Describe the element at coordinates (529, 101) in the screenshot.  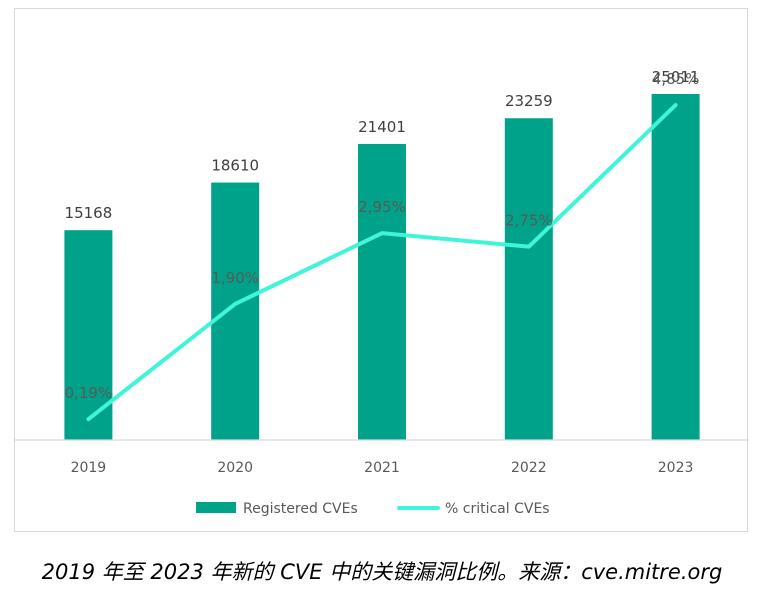
I see `bar-label-2022: 23259` at that location.